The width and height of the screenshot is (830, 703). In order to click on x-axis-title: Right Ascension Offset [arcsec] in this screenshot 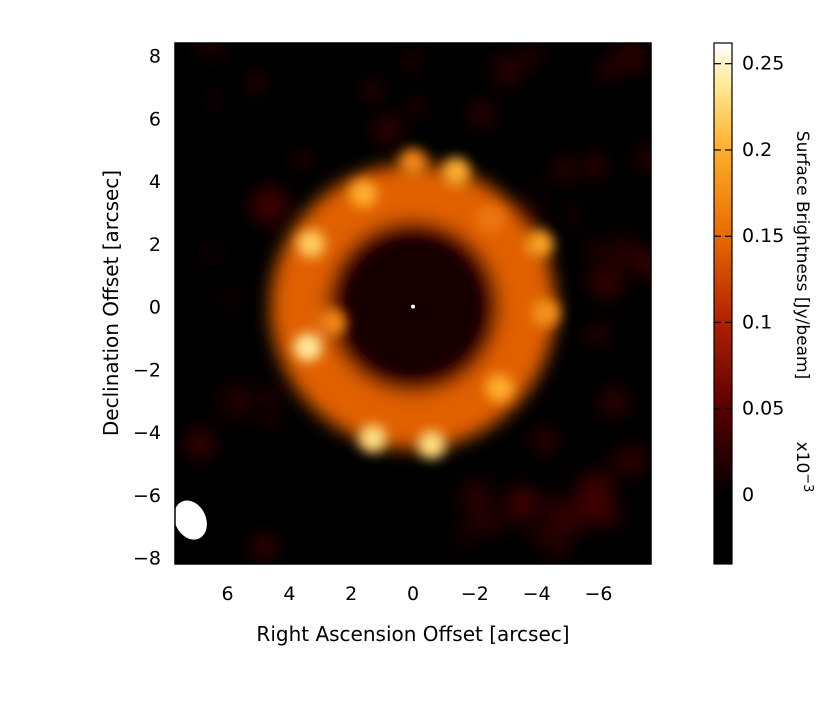, I will do `click(412, 634)`.